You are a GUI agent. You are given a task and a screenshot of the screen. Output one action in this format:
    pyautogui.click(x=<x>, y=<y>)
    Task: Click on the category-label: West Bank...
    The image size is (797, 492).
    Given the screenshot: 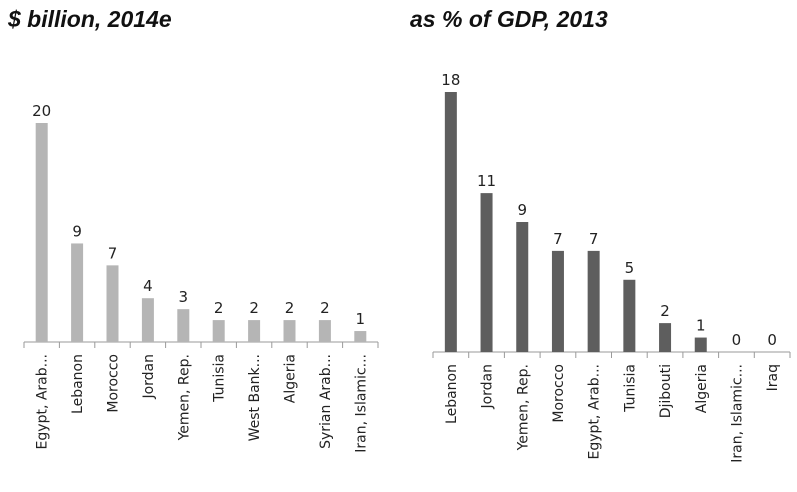 What is the action you would take?
    pyautogui.click(x=255, y=397)
    